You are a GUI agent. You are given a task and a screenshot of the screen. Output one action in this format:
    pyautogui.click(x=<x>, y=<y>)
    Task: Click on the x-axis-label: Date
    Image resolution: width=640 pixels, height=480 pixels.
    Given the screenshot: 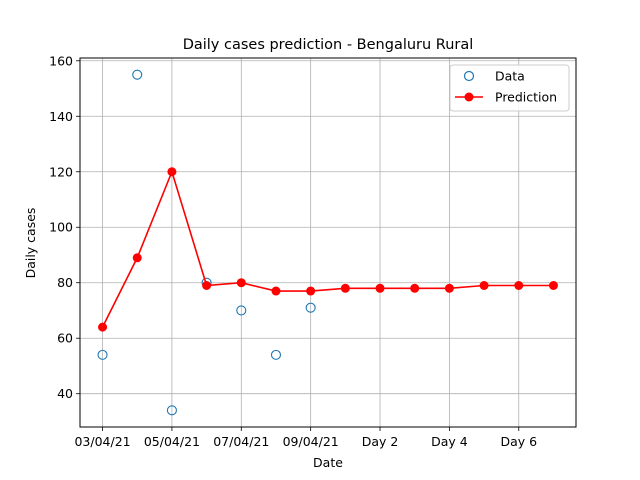 What is the action you would take?
    pyautogui.click(x=328, y=462)
    